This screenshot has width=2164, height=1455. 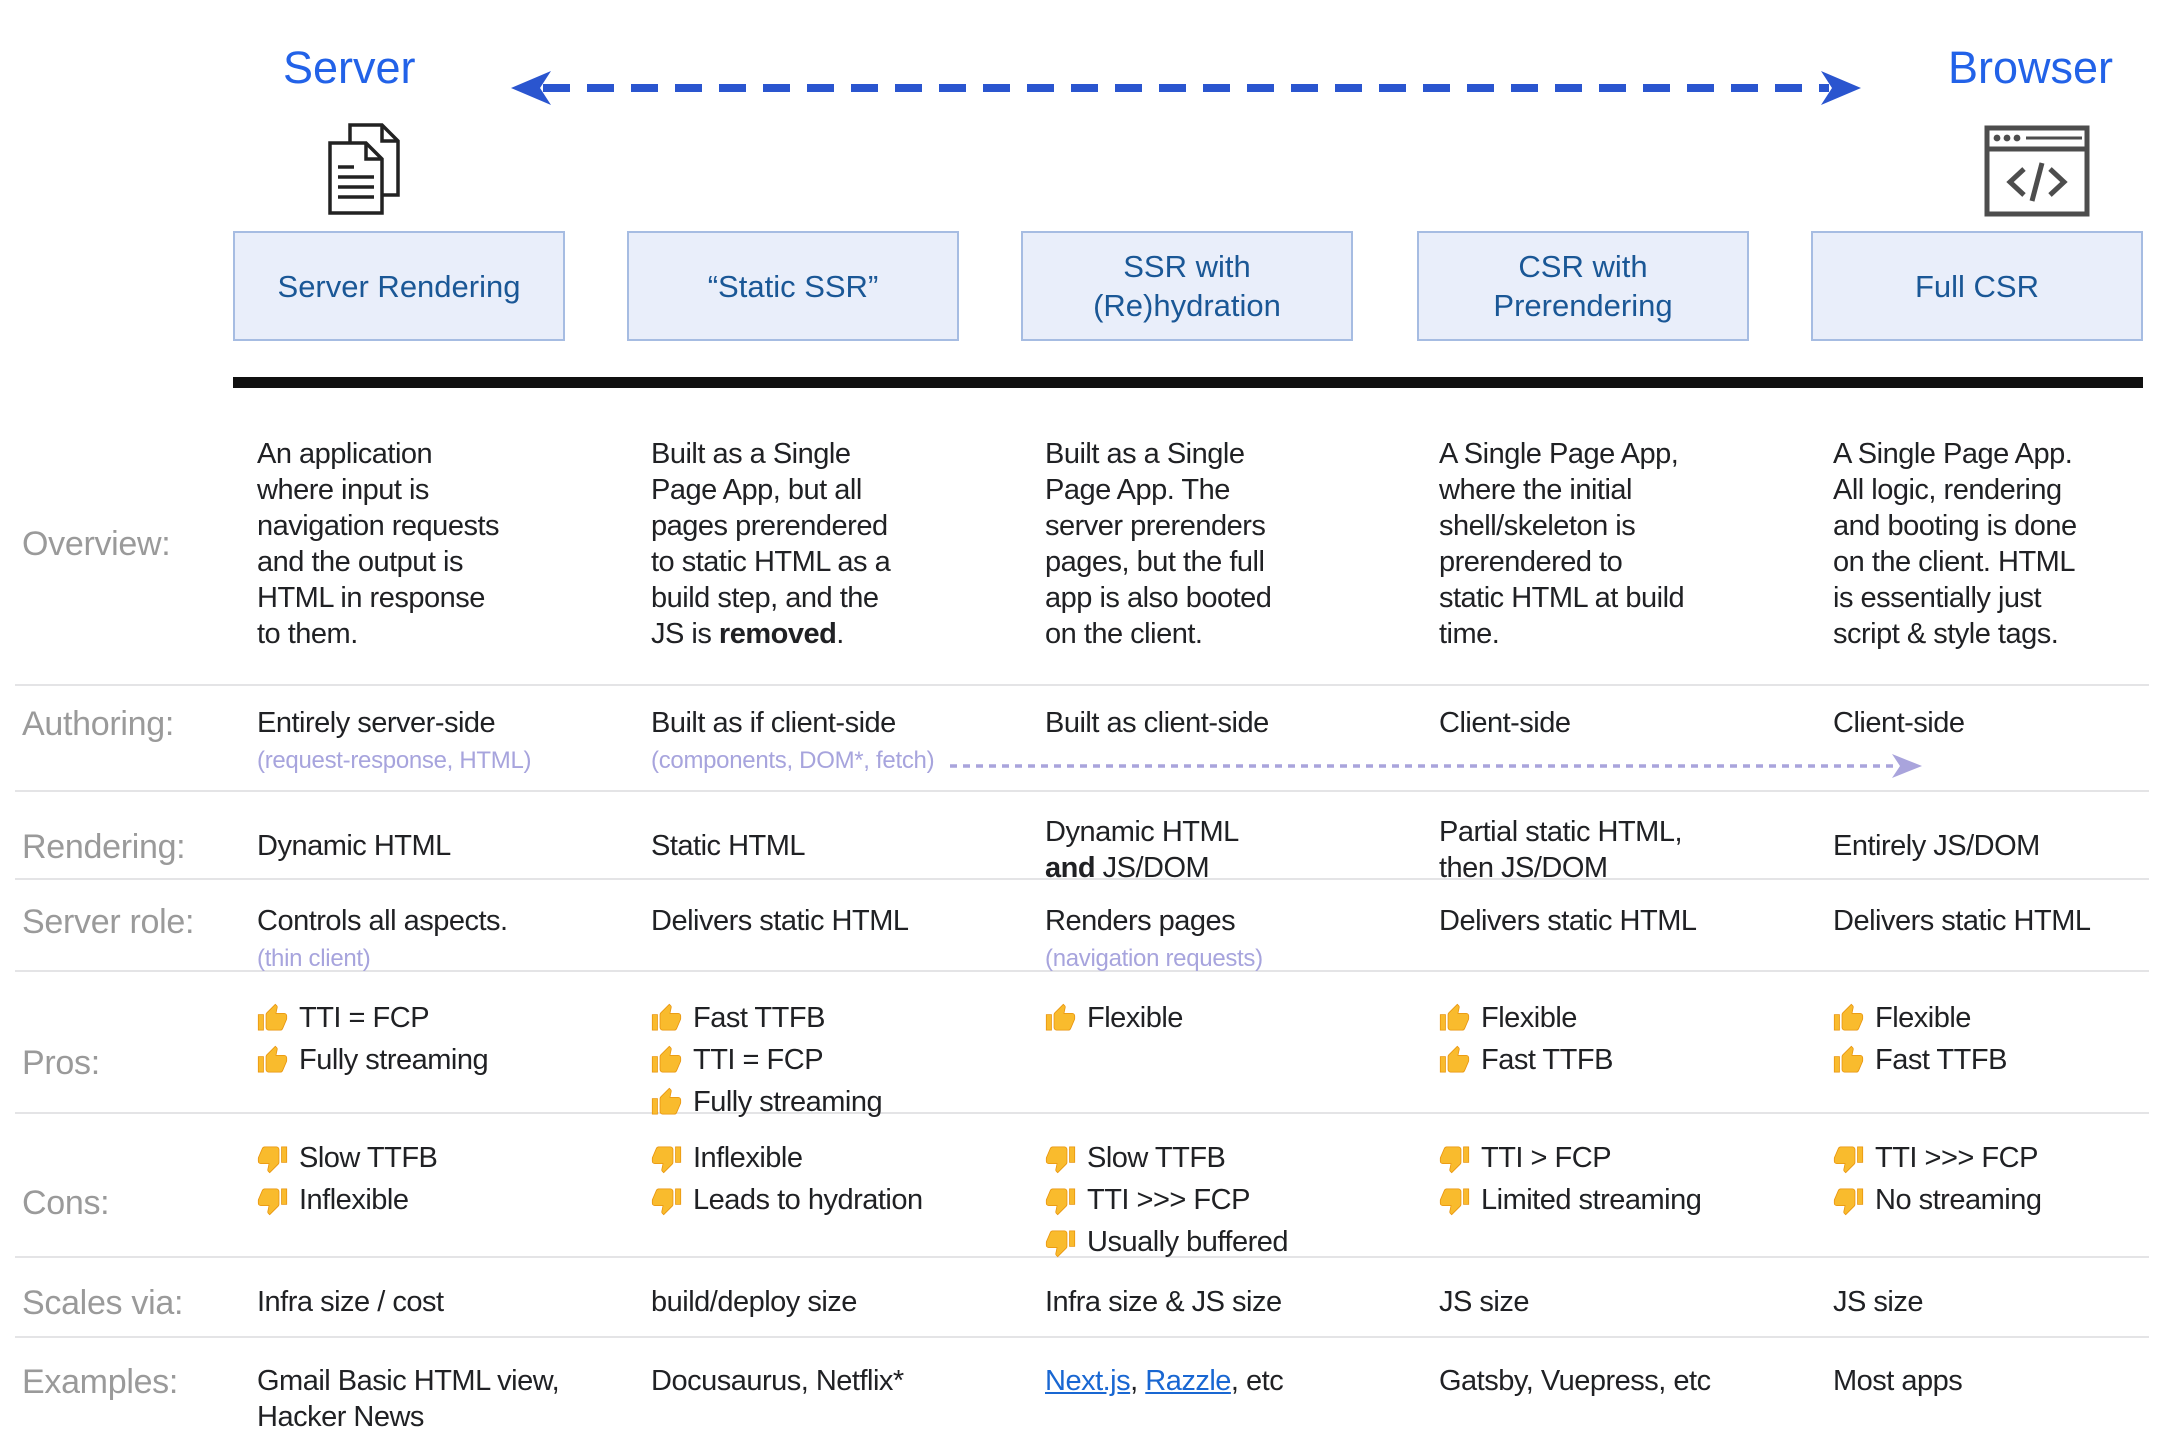 I want to click on con-item: Limited streaming, so click(x=1612, y=1200).